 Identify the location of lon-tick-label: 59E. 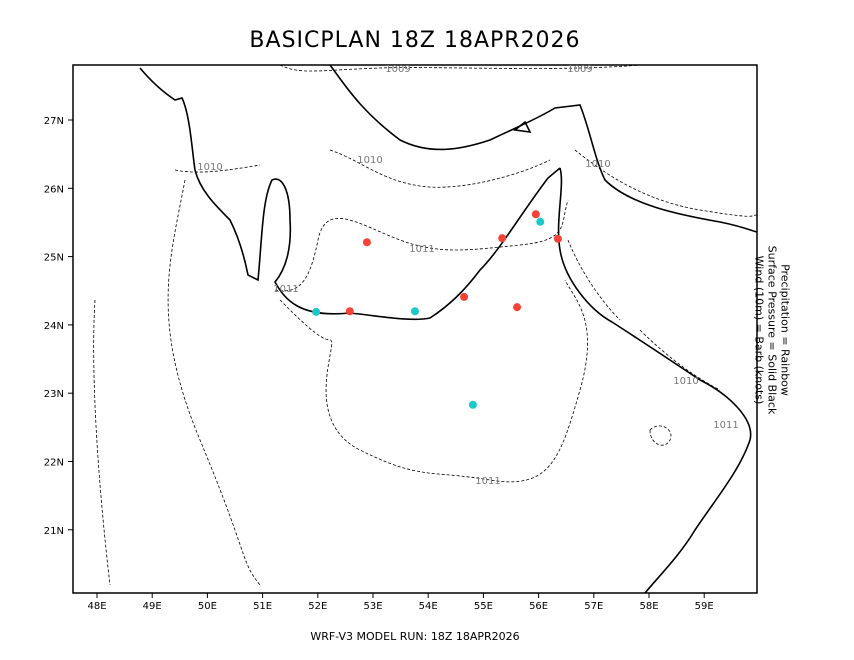
(704, 606).